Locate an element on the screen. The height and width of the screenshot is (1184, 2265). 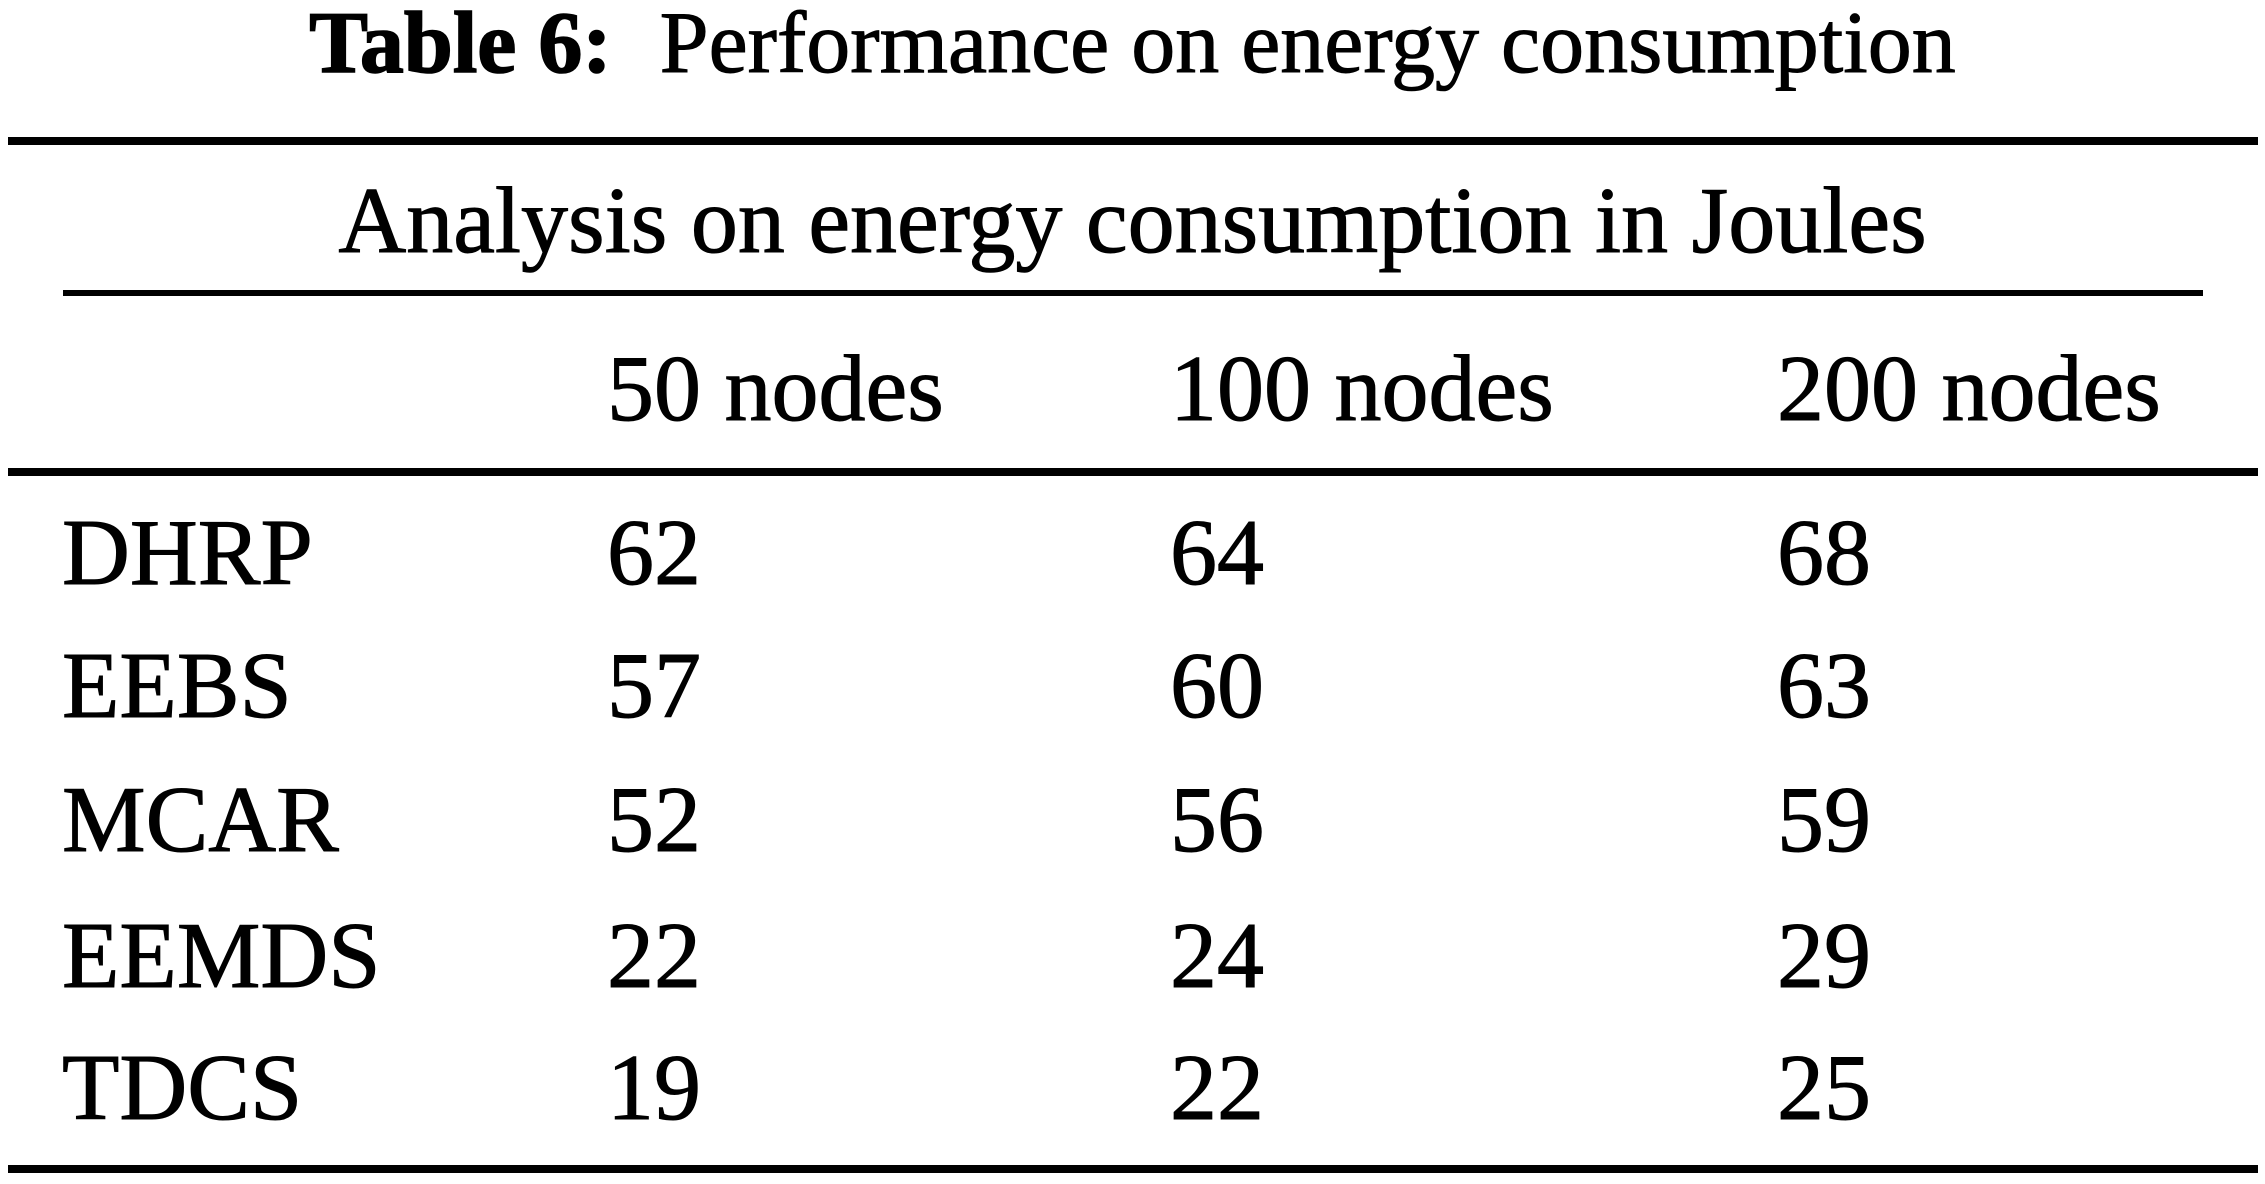
cell-eebs-100: 60 is located at coordinates (1217, 686).